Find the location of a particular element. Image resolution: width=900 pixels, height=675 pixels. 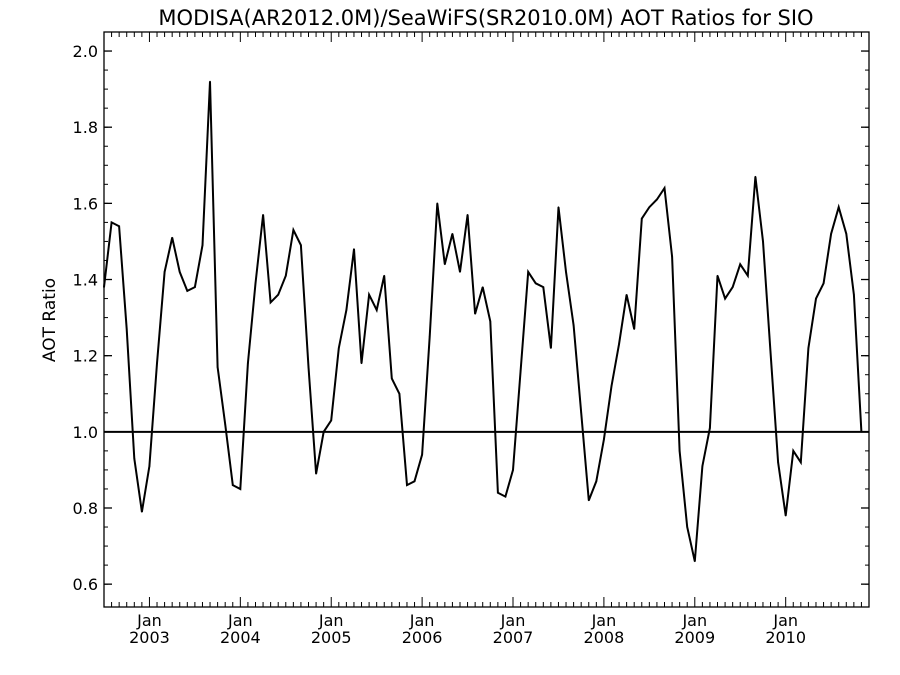

y-tick-label: 1.0 is located at coordinates (85, 432).